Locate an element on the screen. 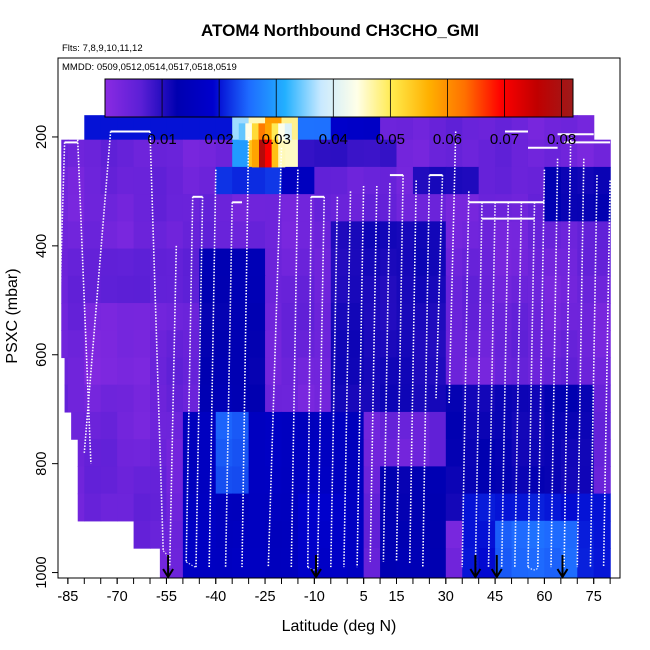  flight-profile-connector is located at coordinates (191, 564).